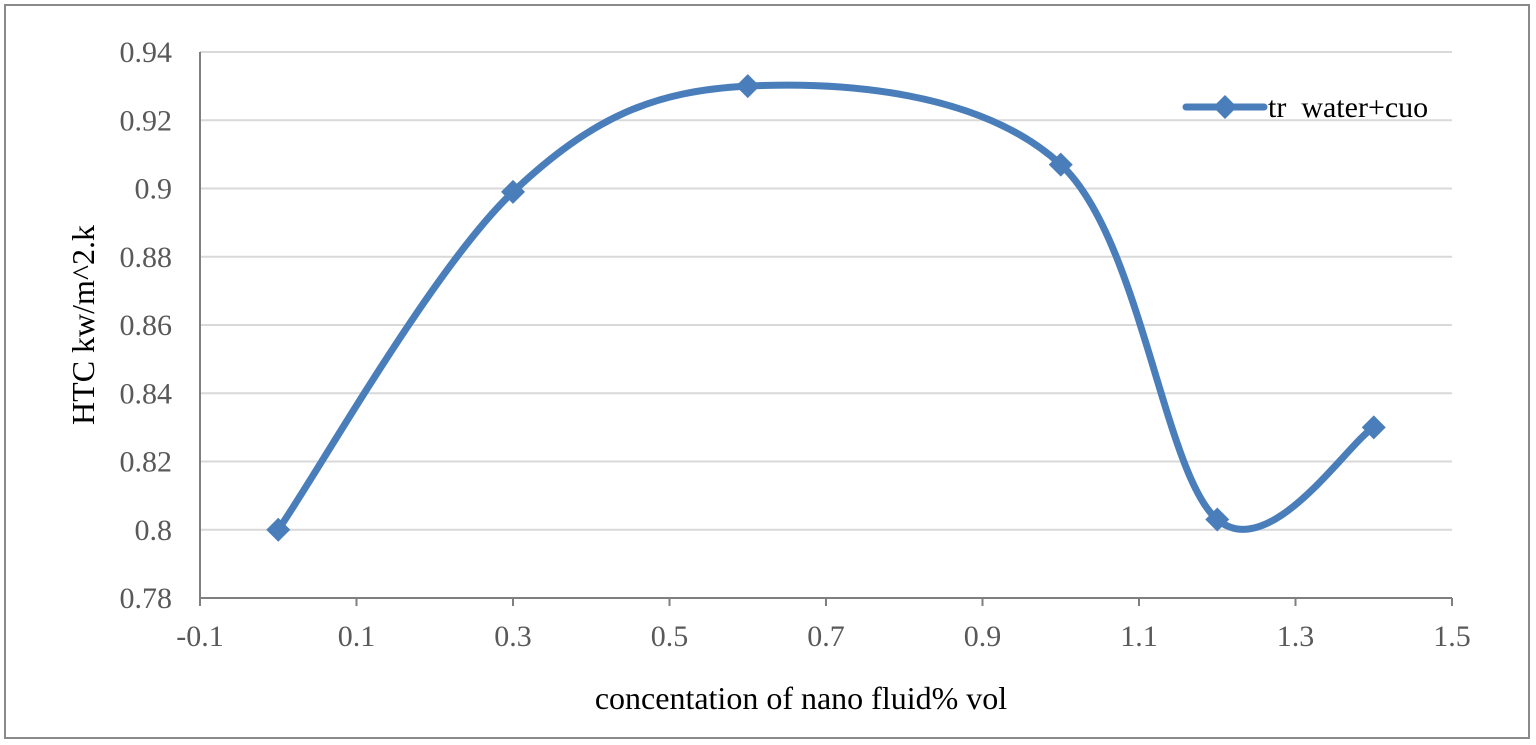 This screenshot has height=745, width=1536. Describe the element at coordinates (1296, 636) in the screenshot. I see `x-tick-label: 1.3` at that location.